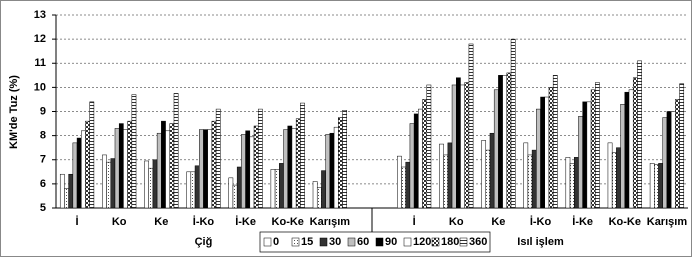 The image size is (692, 257). I want to click on x-tick-label: Karışım, so click(667, 222).